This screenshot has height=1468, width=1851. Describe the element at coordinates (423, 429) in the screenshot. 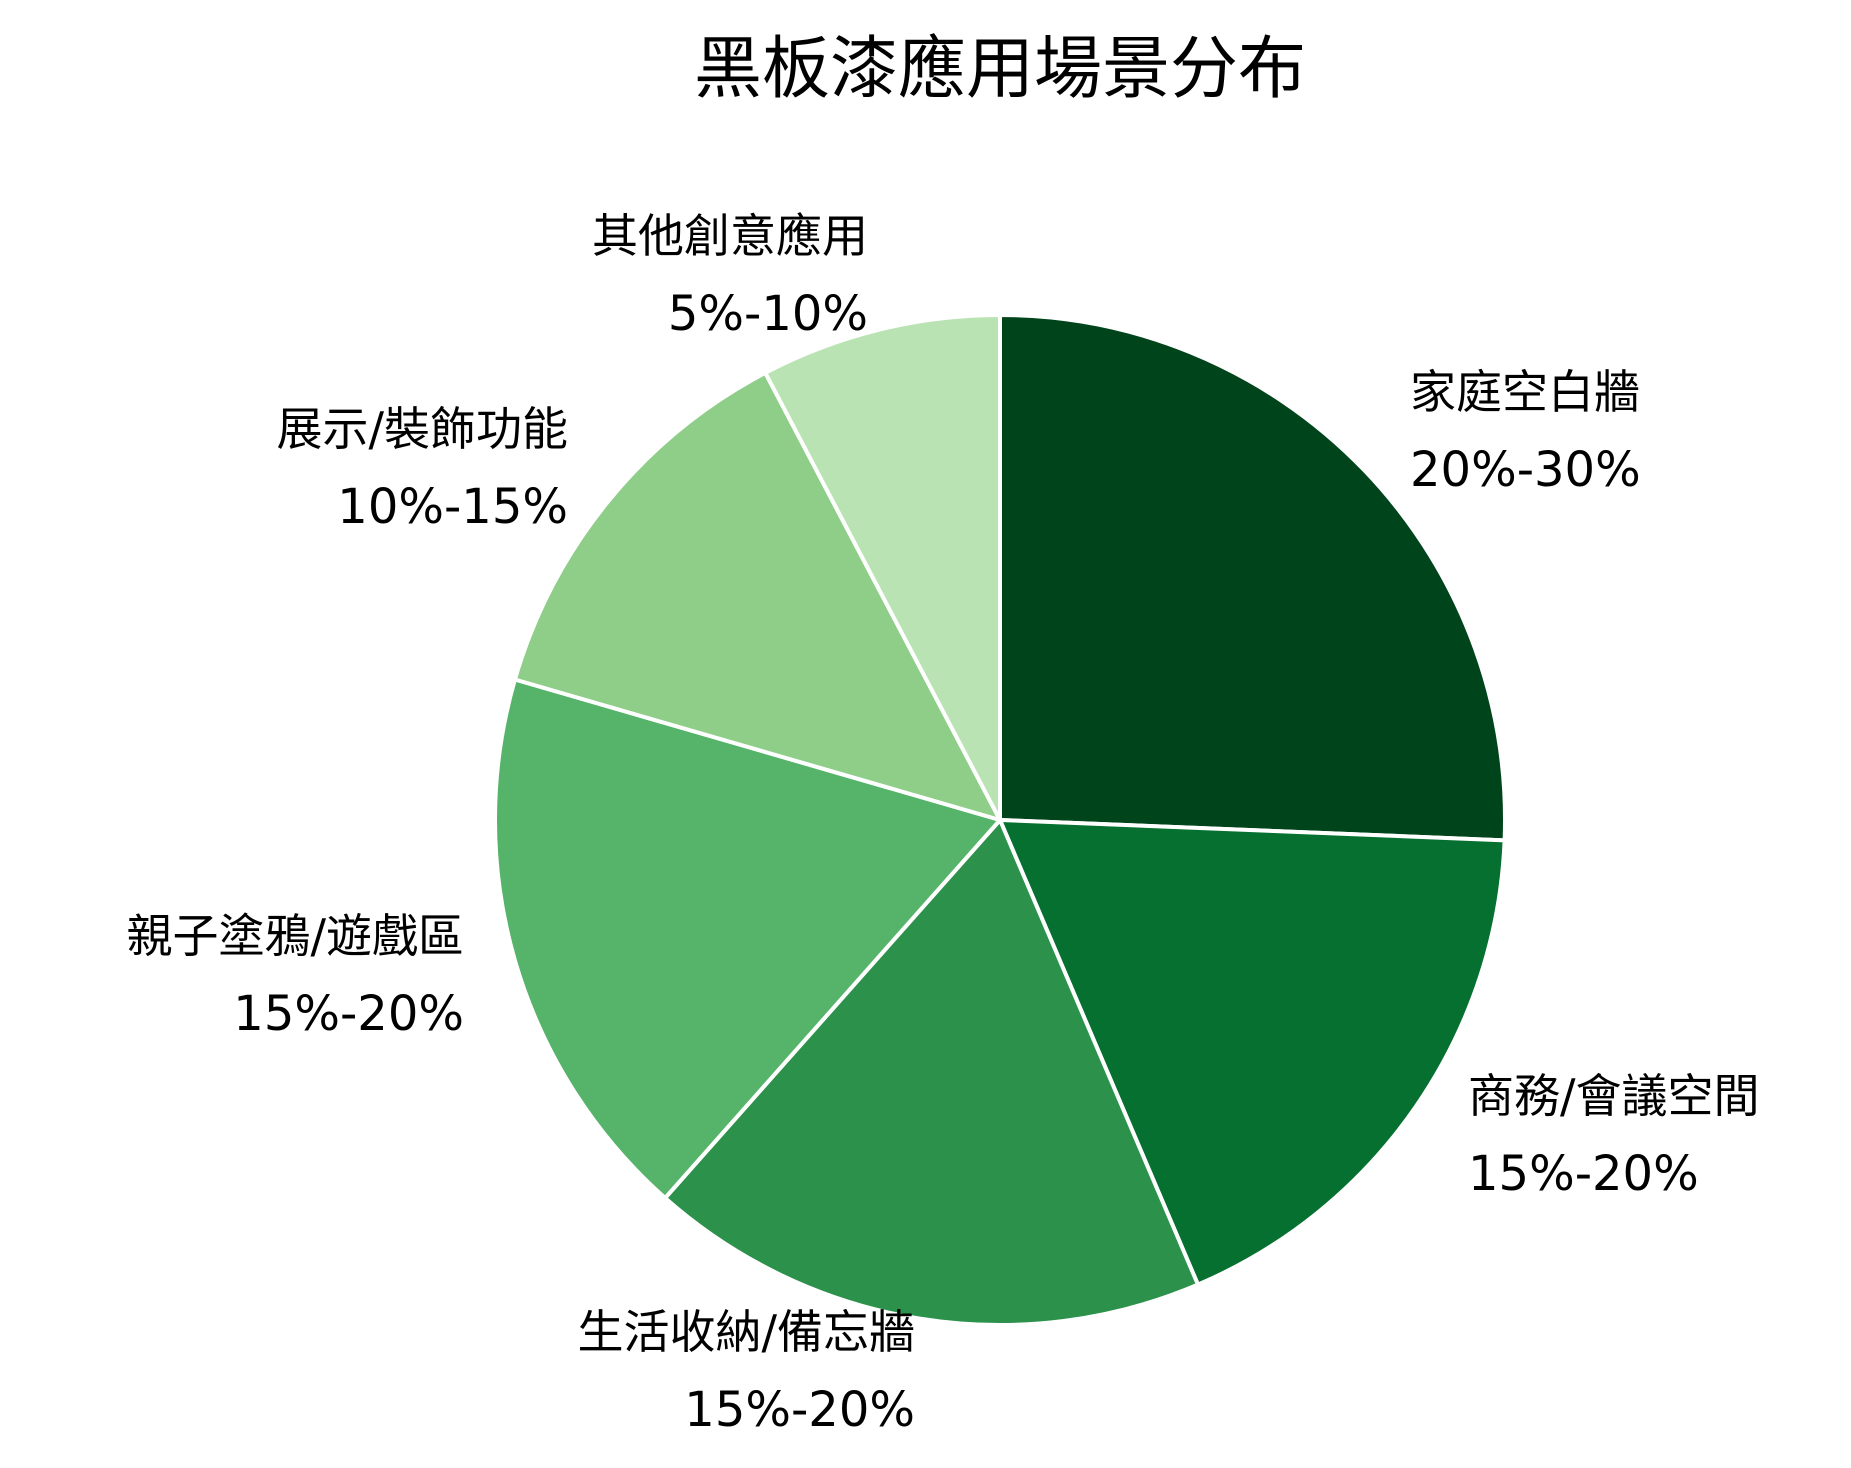

I see `slice-label: 展示/裝飾功能` at that location.